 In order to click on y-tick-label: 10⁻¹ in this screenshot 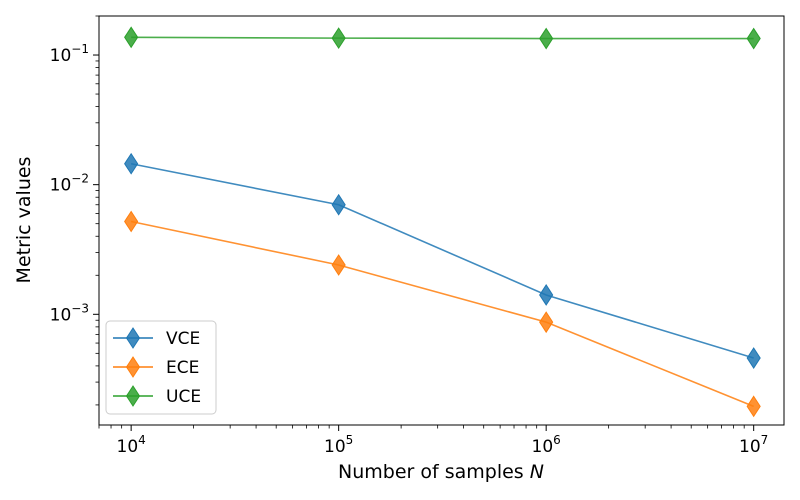, I will do `click(69, 54)`.